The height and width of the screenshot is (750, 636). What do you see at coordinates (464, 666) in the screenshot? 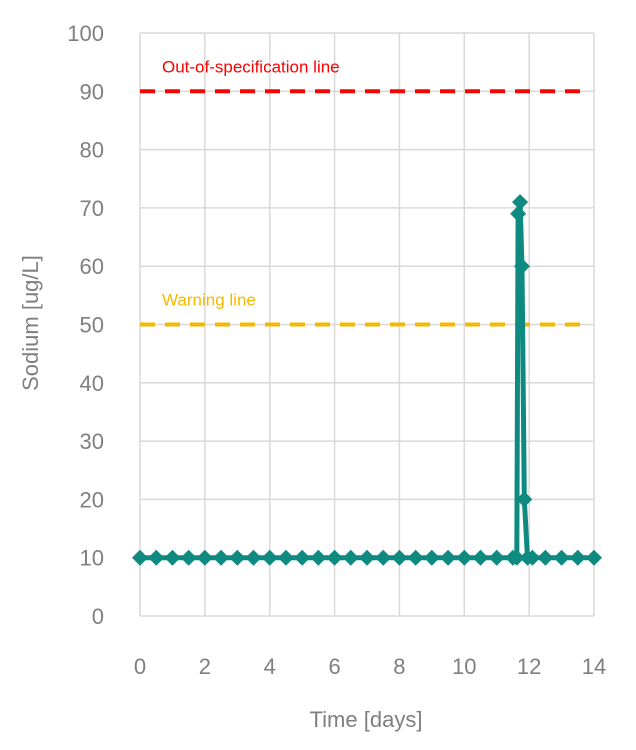
I see `x-tick-label: 10` at bounding box center [464, 666].